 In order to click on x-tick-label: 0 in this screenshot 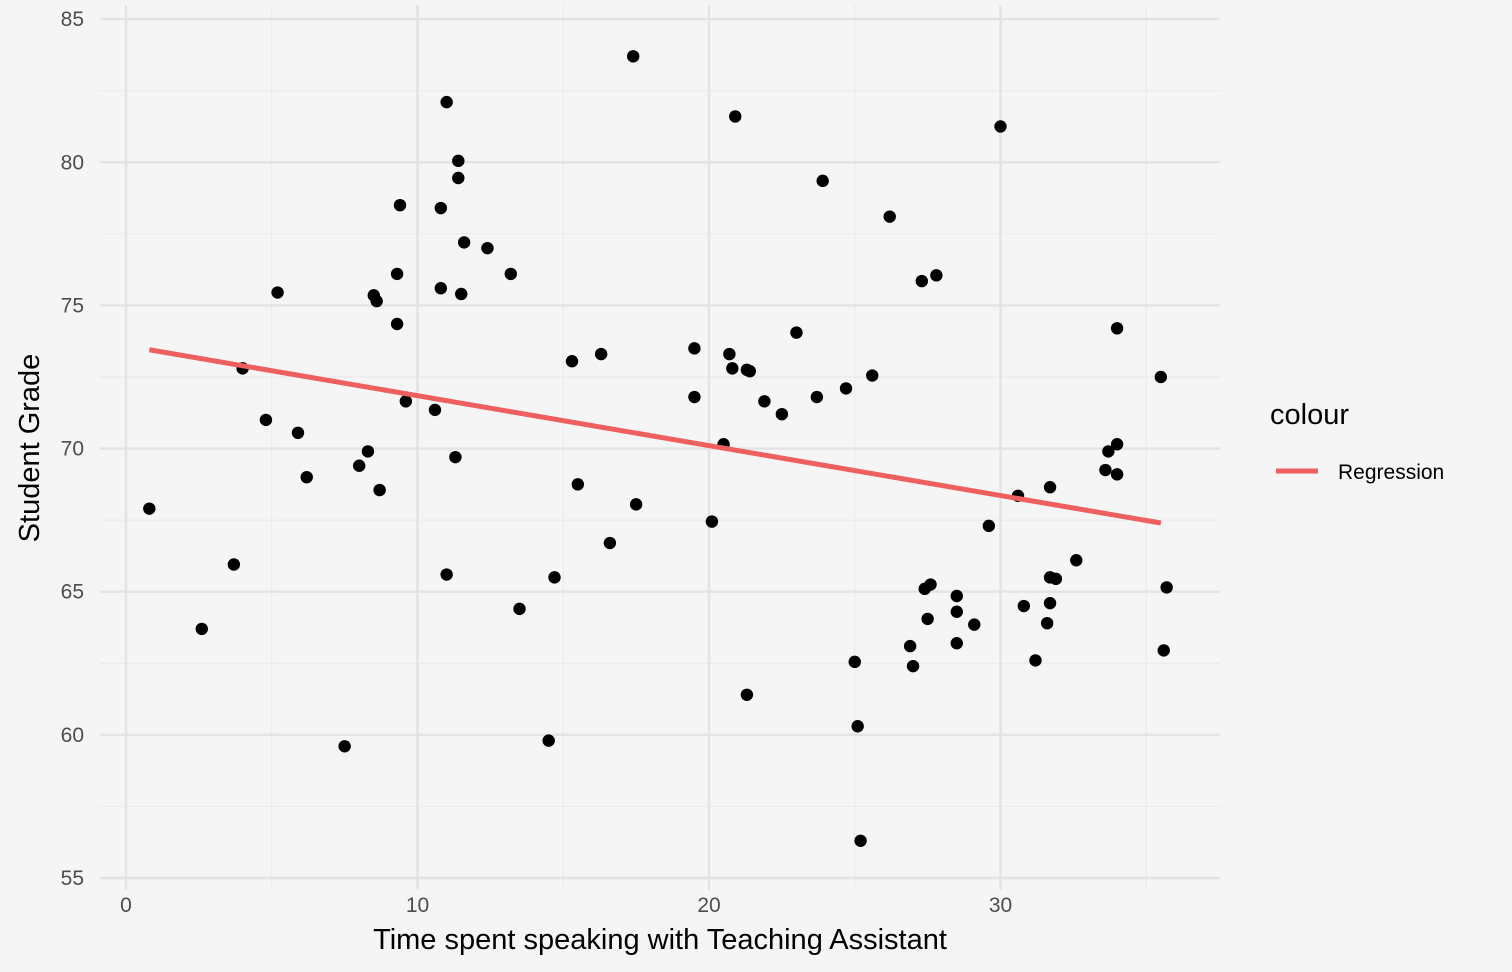, I will do `click(126, 905)`.